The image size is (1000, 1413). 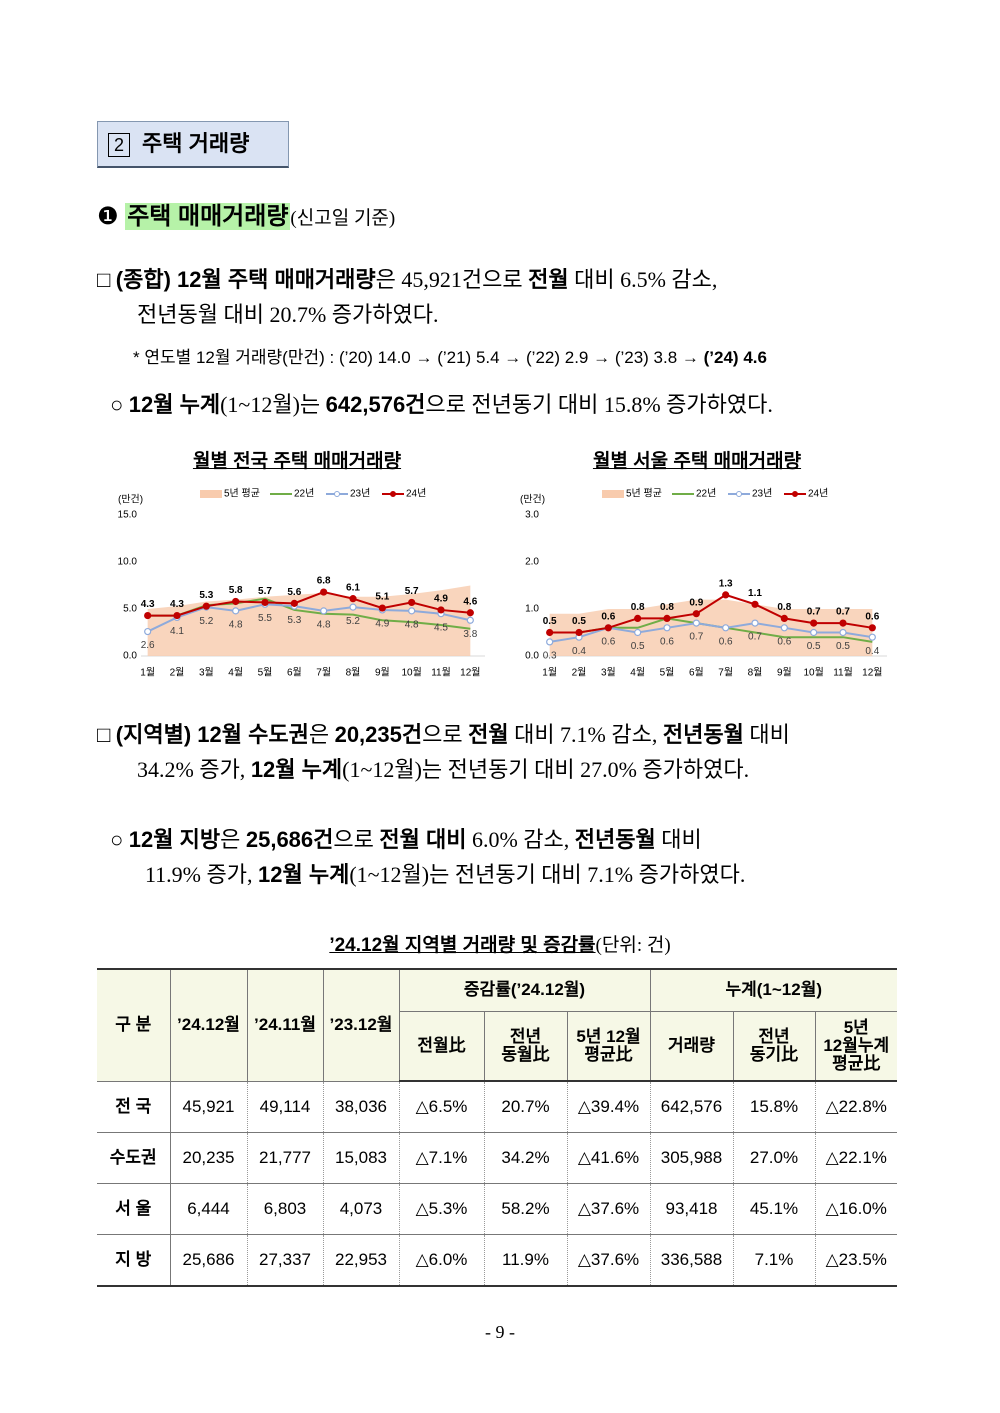 What do you see at coordinates (294, 673) in the screenshot?
I see `x-tick-label: 6월` at bounding box center [294, 673].